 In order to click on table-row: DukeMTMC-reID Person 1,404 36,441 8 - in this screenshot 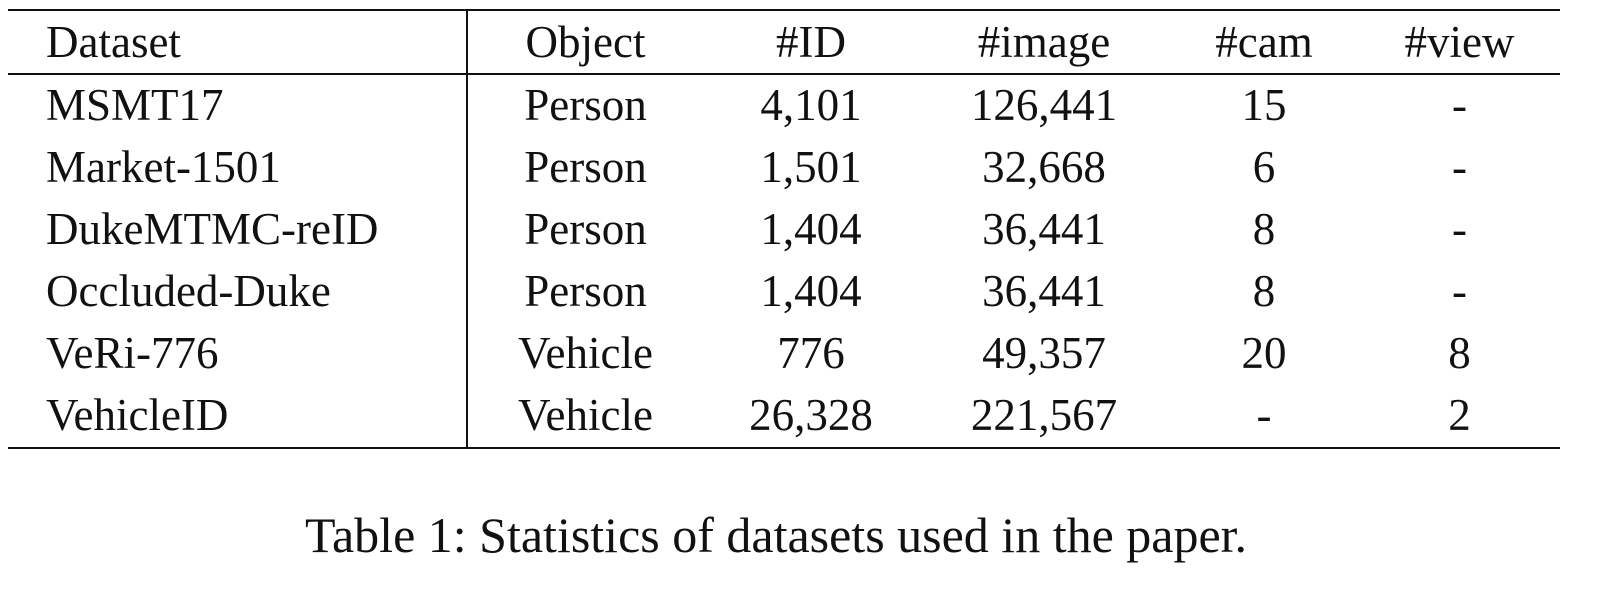, I will do `click(784, 229)`.